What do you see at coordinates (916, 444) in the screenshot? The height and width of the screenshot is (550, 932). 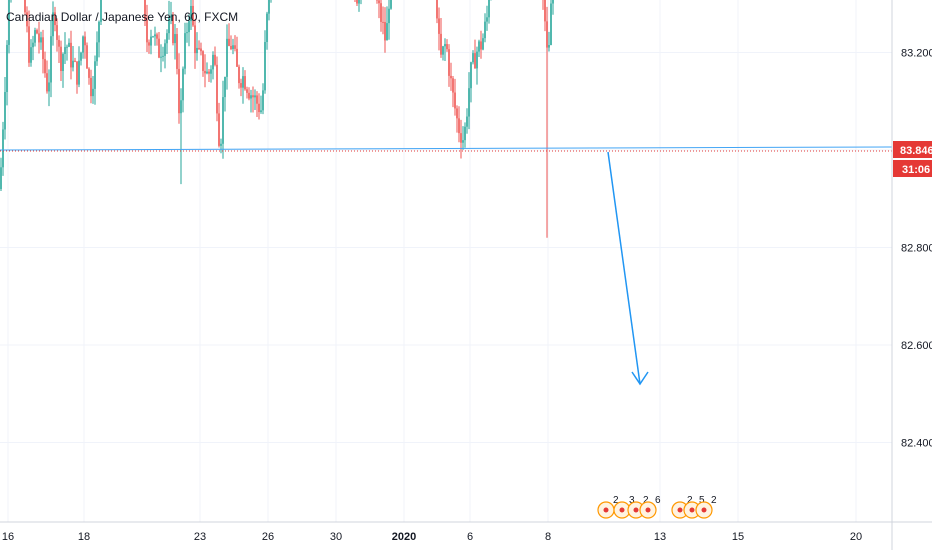 I see `y-tick-label: 82.400` at bounding box center [916, 444].